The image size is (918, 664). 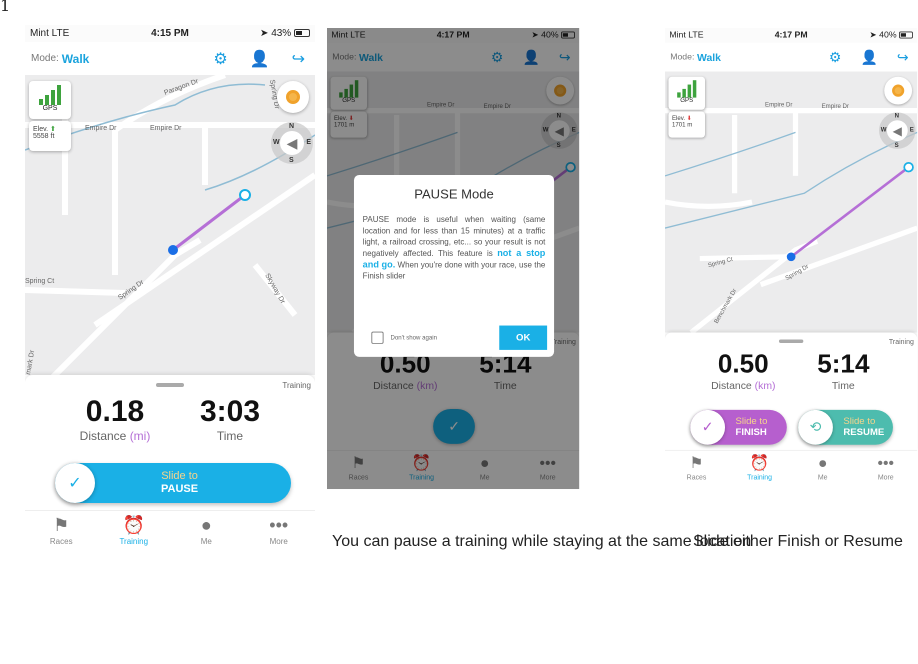 I want to click on elev-value: 1701 m, so click(x=682, y=125).